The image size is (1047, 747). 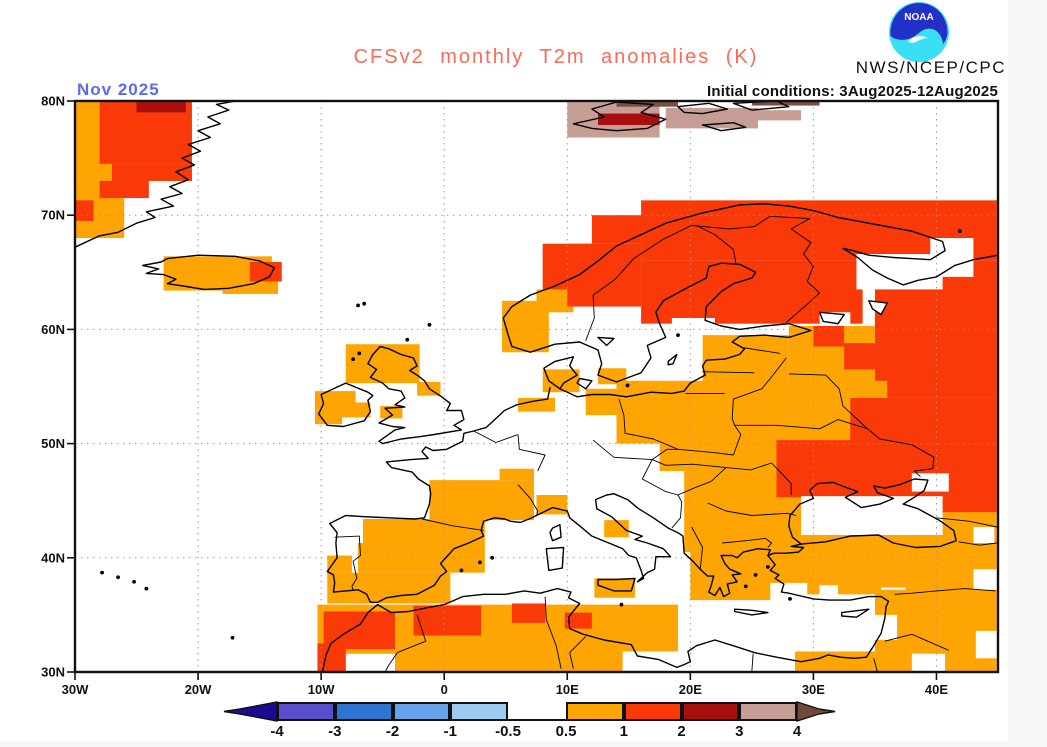 What do you see at coordinates (444, 689) in the screenshot?
I see `lon-tick-label: 0` at bounding box center [444, 689].